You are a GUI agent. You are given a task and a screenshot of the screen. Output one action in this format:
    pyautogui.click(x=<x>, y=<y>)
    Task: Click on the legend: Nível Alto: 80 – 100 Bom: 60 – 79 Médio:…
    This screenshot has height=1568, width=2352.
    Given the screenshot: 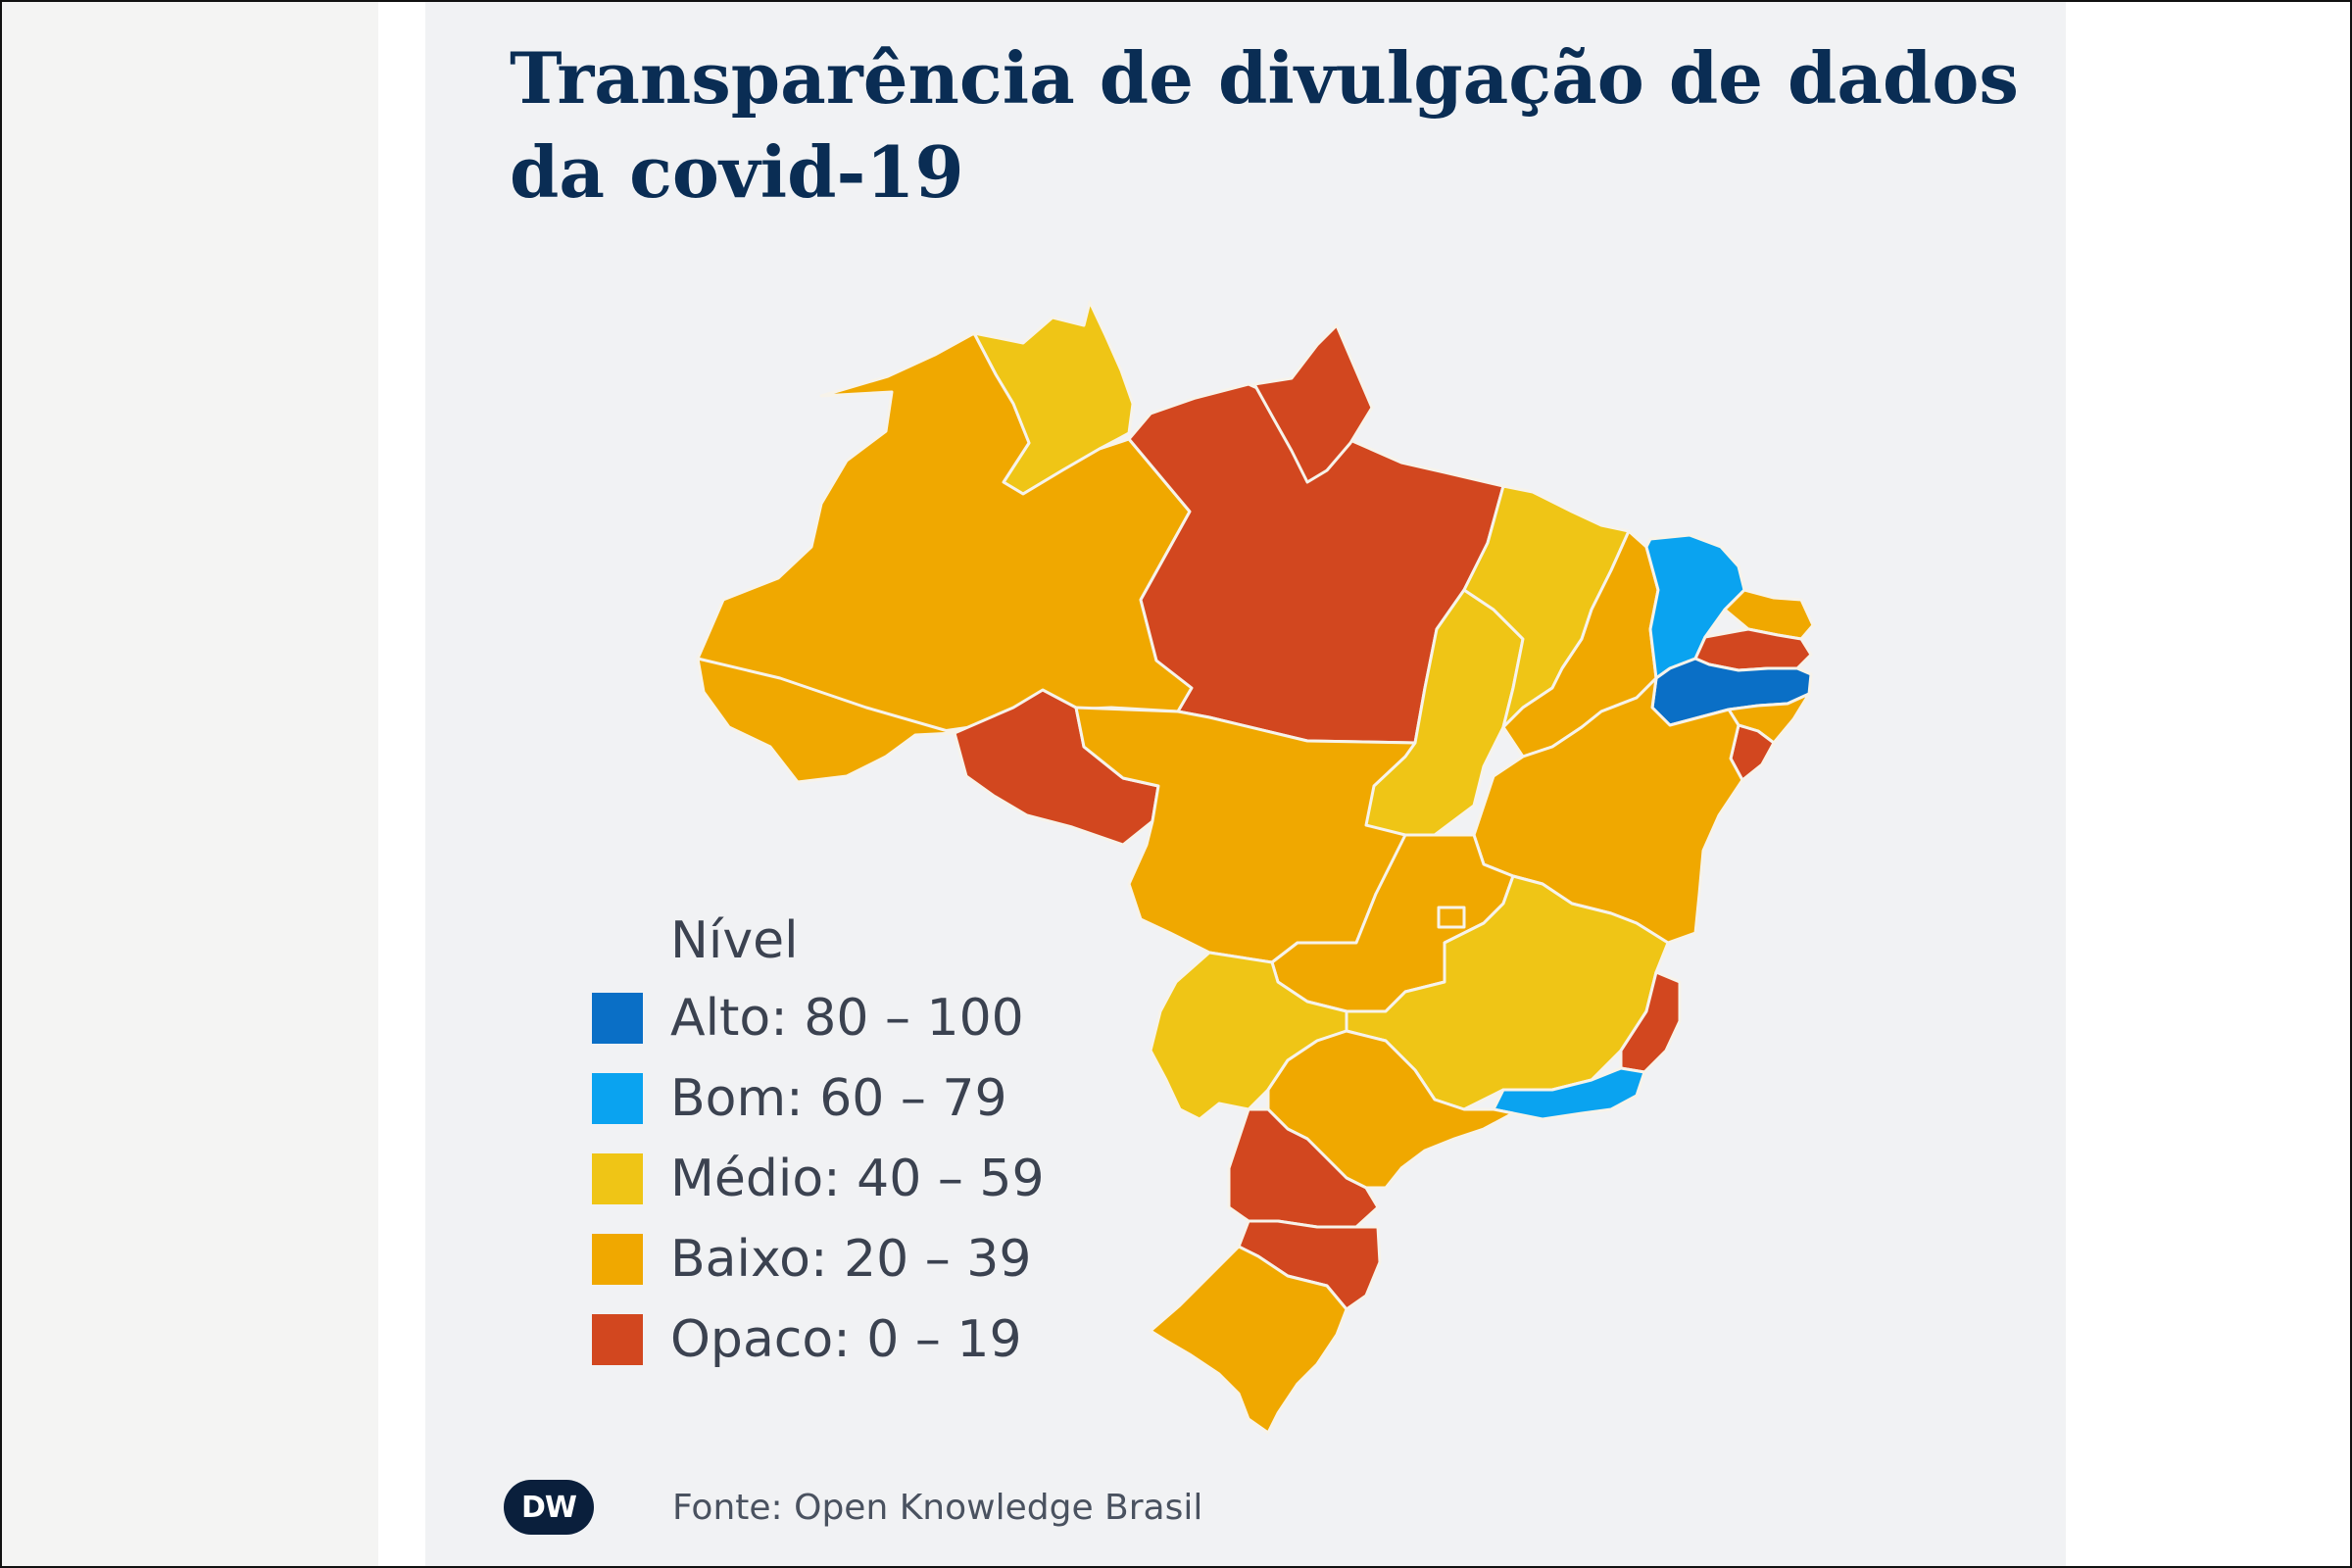 What is the action you would take?
    pyautogui.click(x=886, y=1142)
    